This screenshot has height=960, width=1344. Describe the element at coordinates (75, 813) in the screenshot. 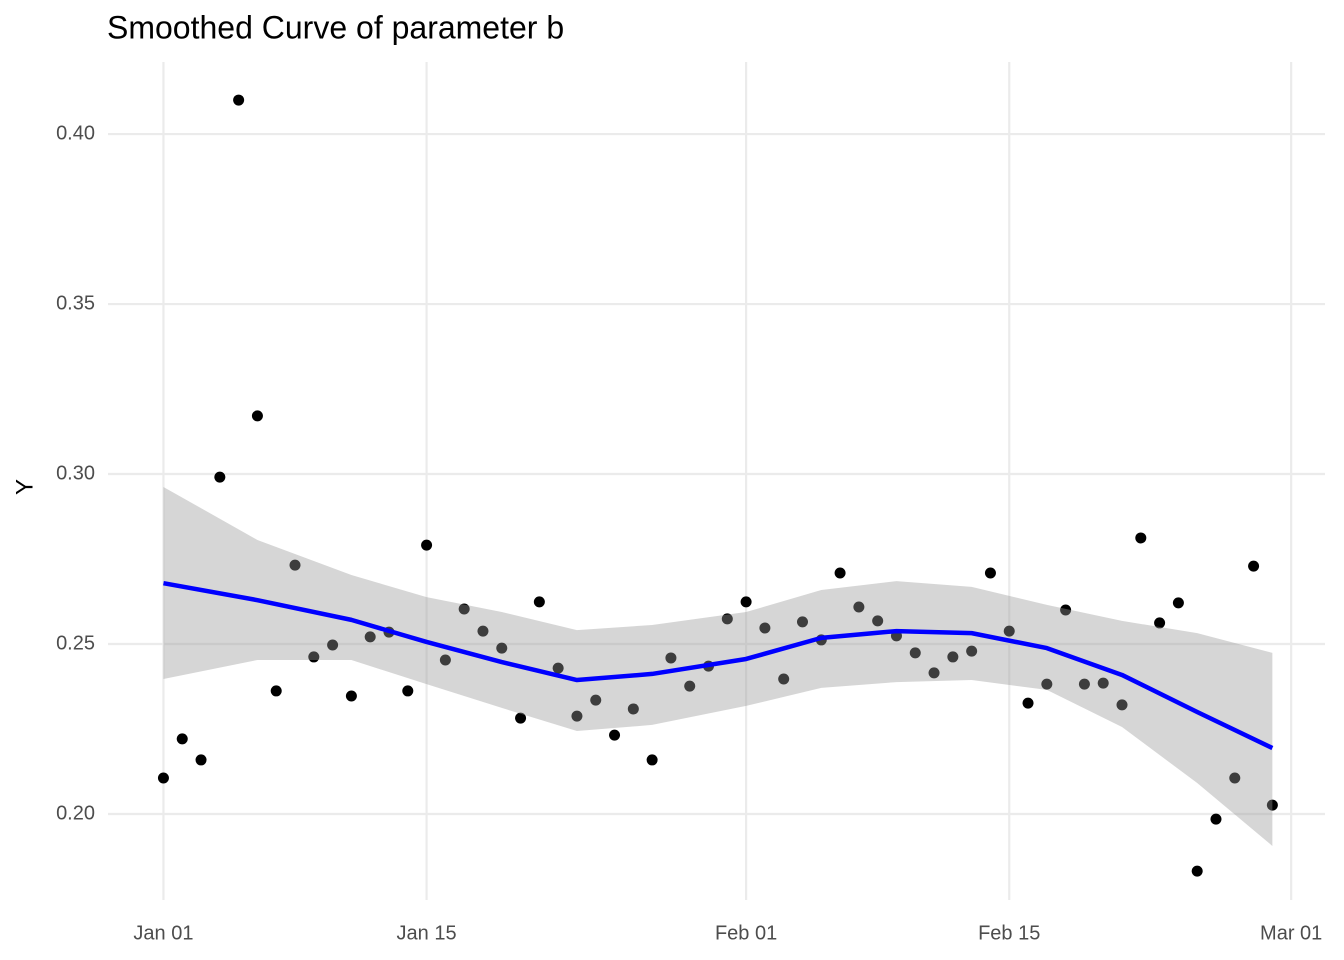

I see `y-tick-label: 0.20` at that location.